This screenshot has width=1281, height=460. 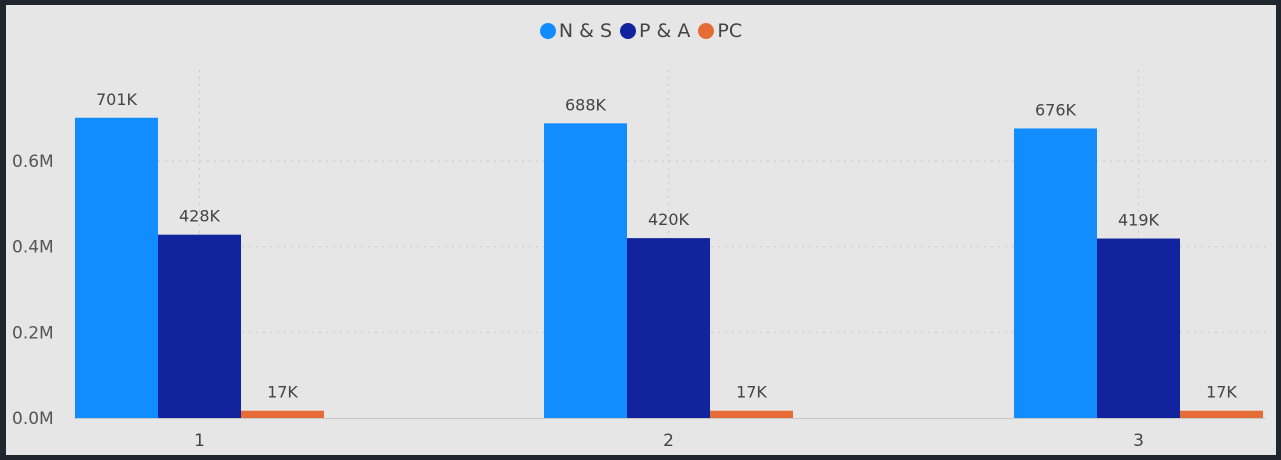 What do you see at coordinates (585, 31) in the screenshot?
I see `legend-label: N & S` at bounding box center [585, 31].